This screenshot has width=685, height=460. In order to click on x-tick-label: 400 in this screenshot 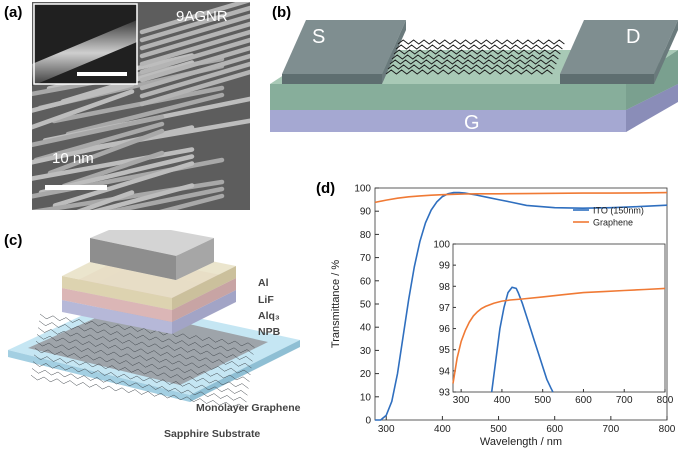, I will do `click(442, 429)`.